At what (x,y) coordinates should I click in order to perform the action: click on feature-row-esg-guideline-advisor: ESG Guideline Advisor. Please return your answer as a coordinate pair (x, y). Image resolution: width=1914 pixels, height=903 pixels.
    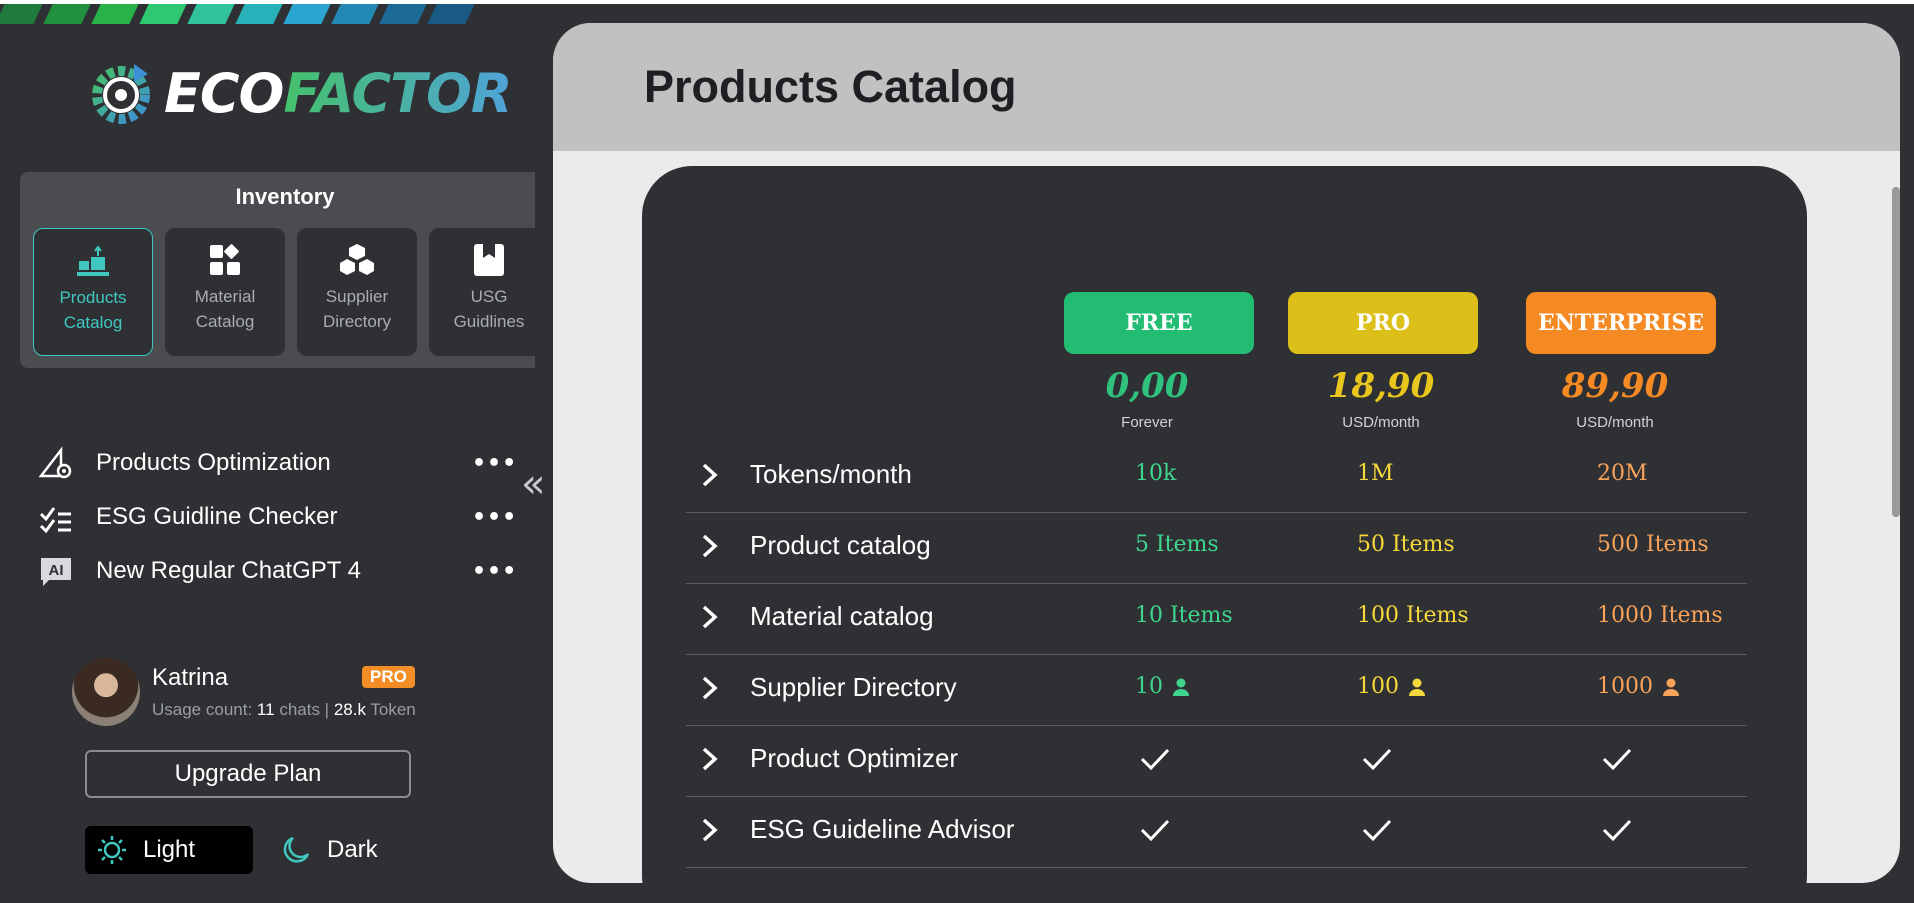
    Looking at the image, I should click on (1216, 832).